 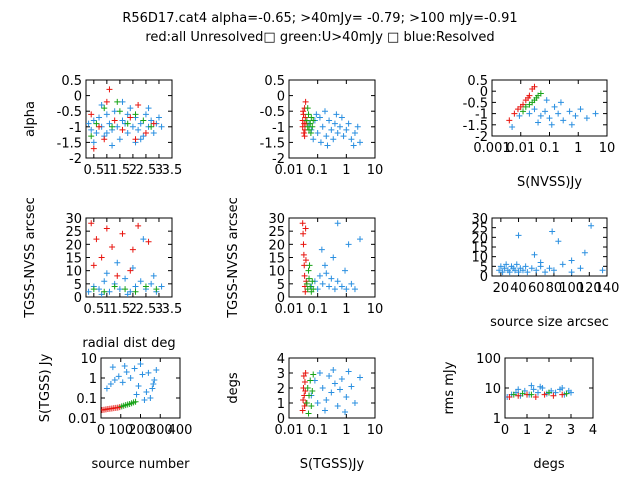 What do you see at coordinates (505, 430) in the screenshot?
I see `x-tick-label: 0` at bounding box center [505, 430].